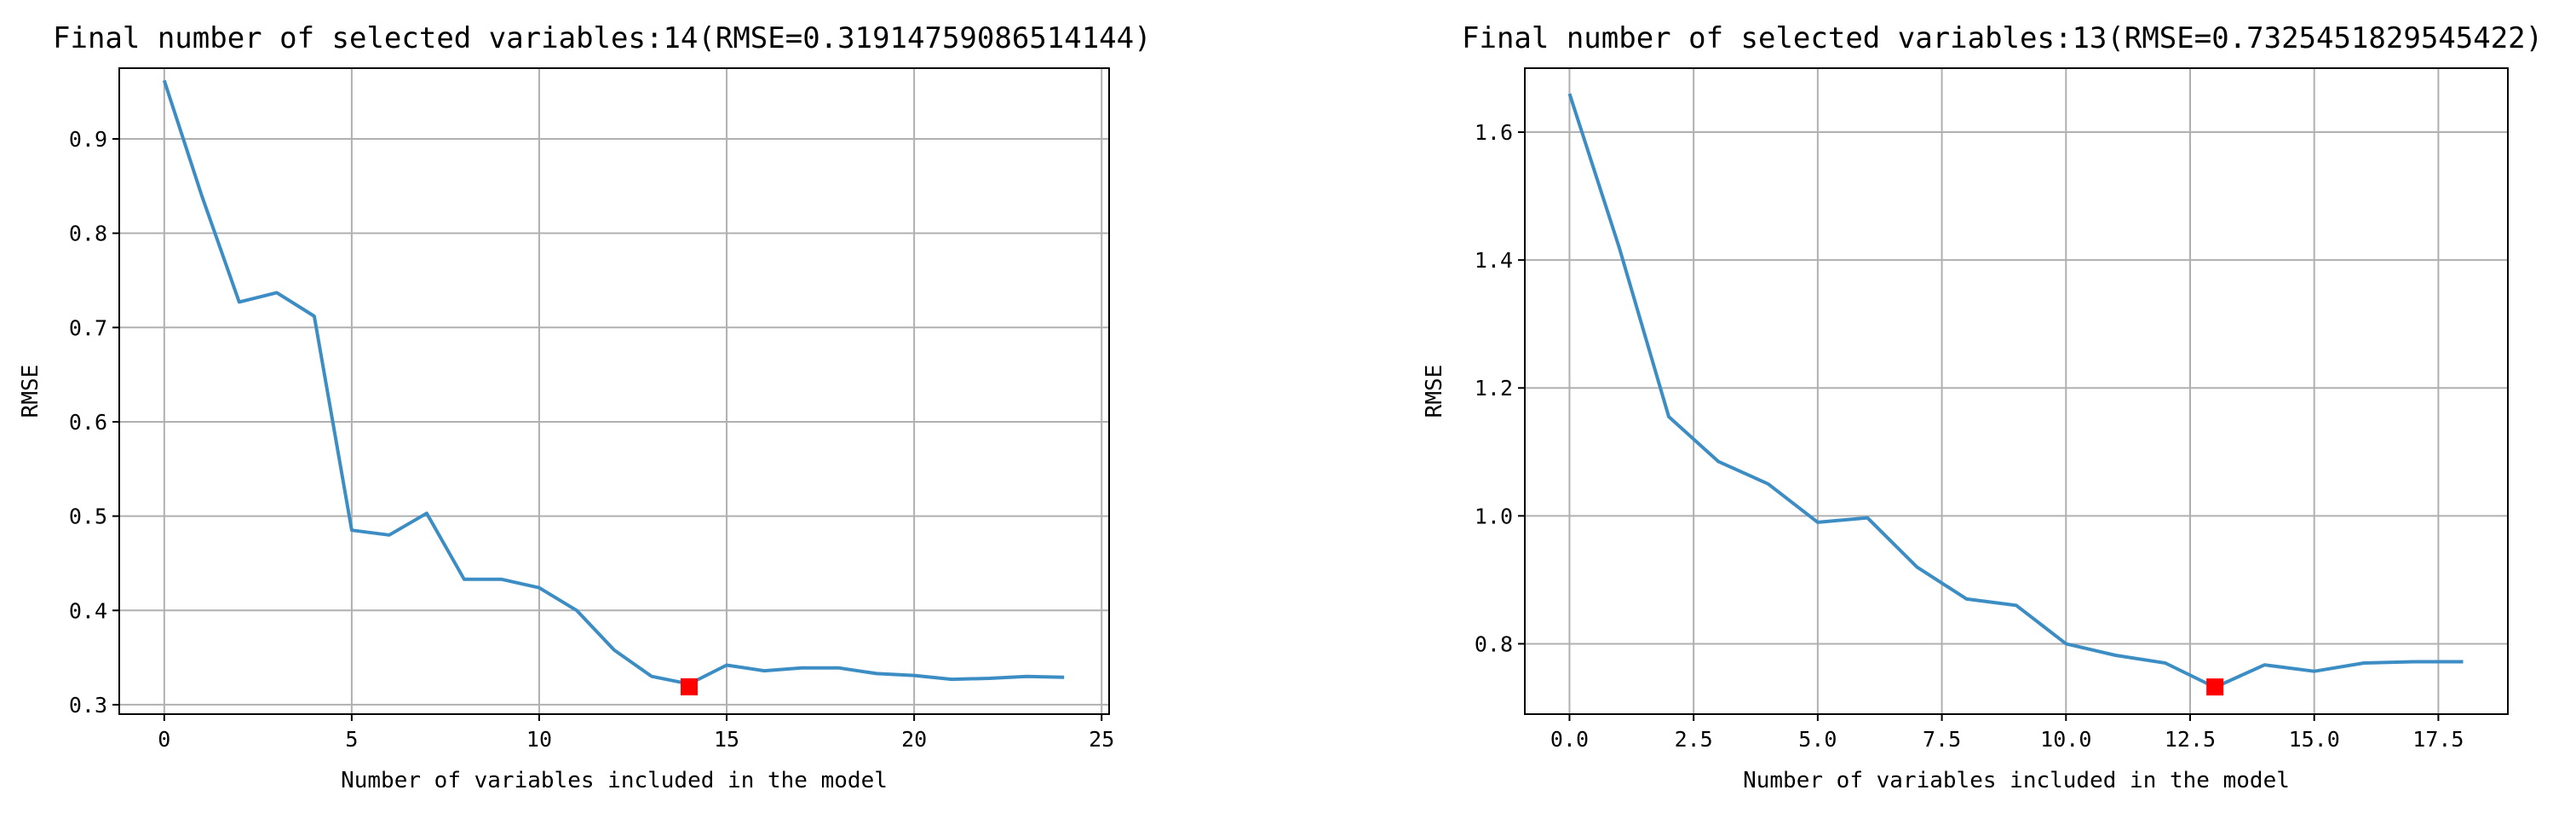  I want to click on right-chart-y-tick-label: 1.6, so click(1494, 133).